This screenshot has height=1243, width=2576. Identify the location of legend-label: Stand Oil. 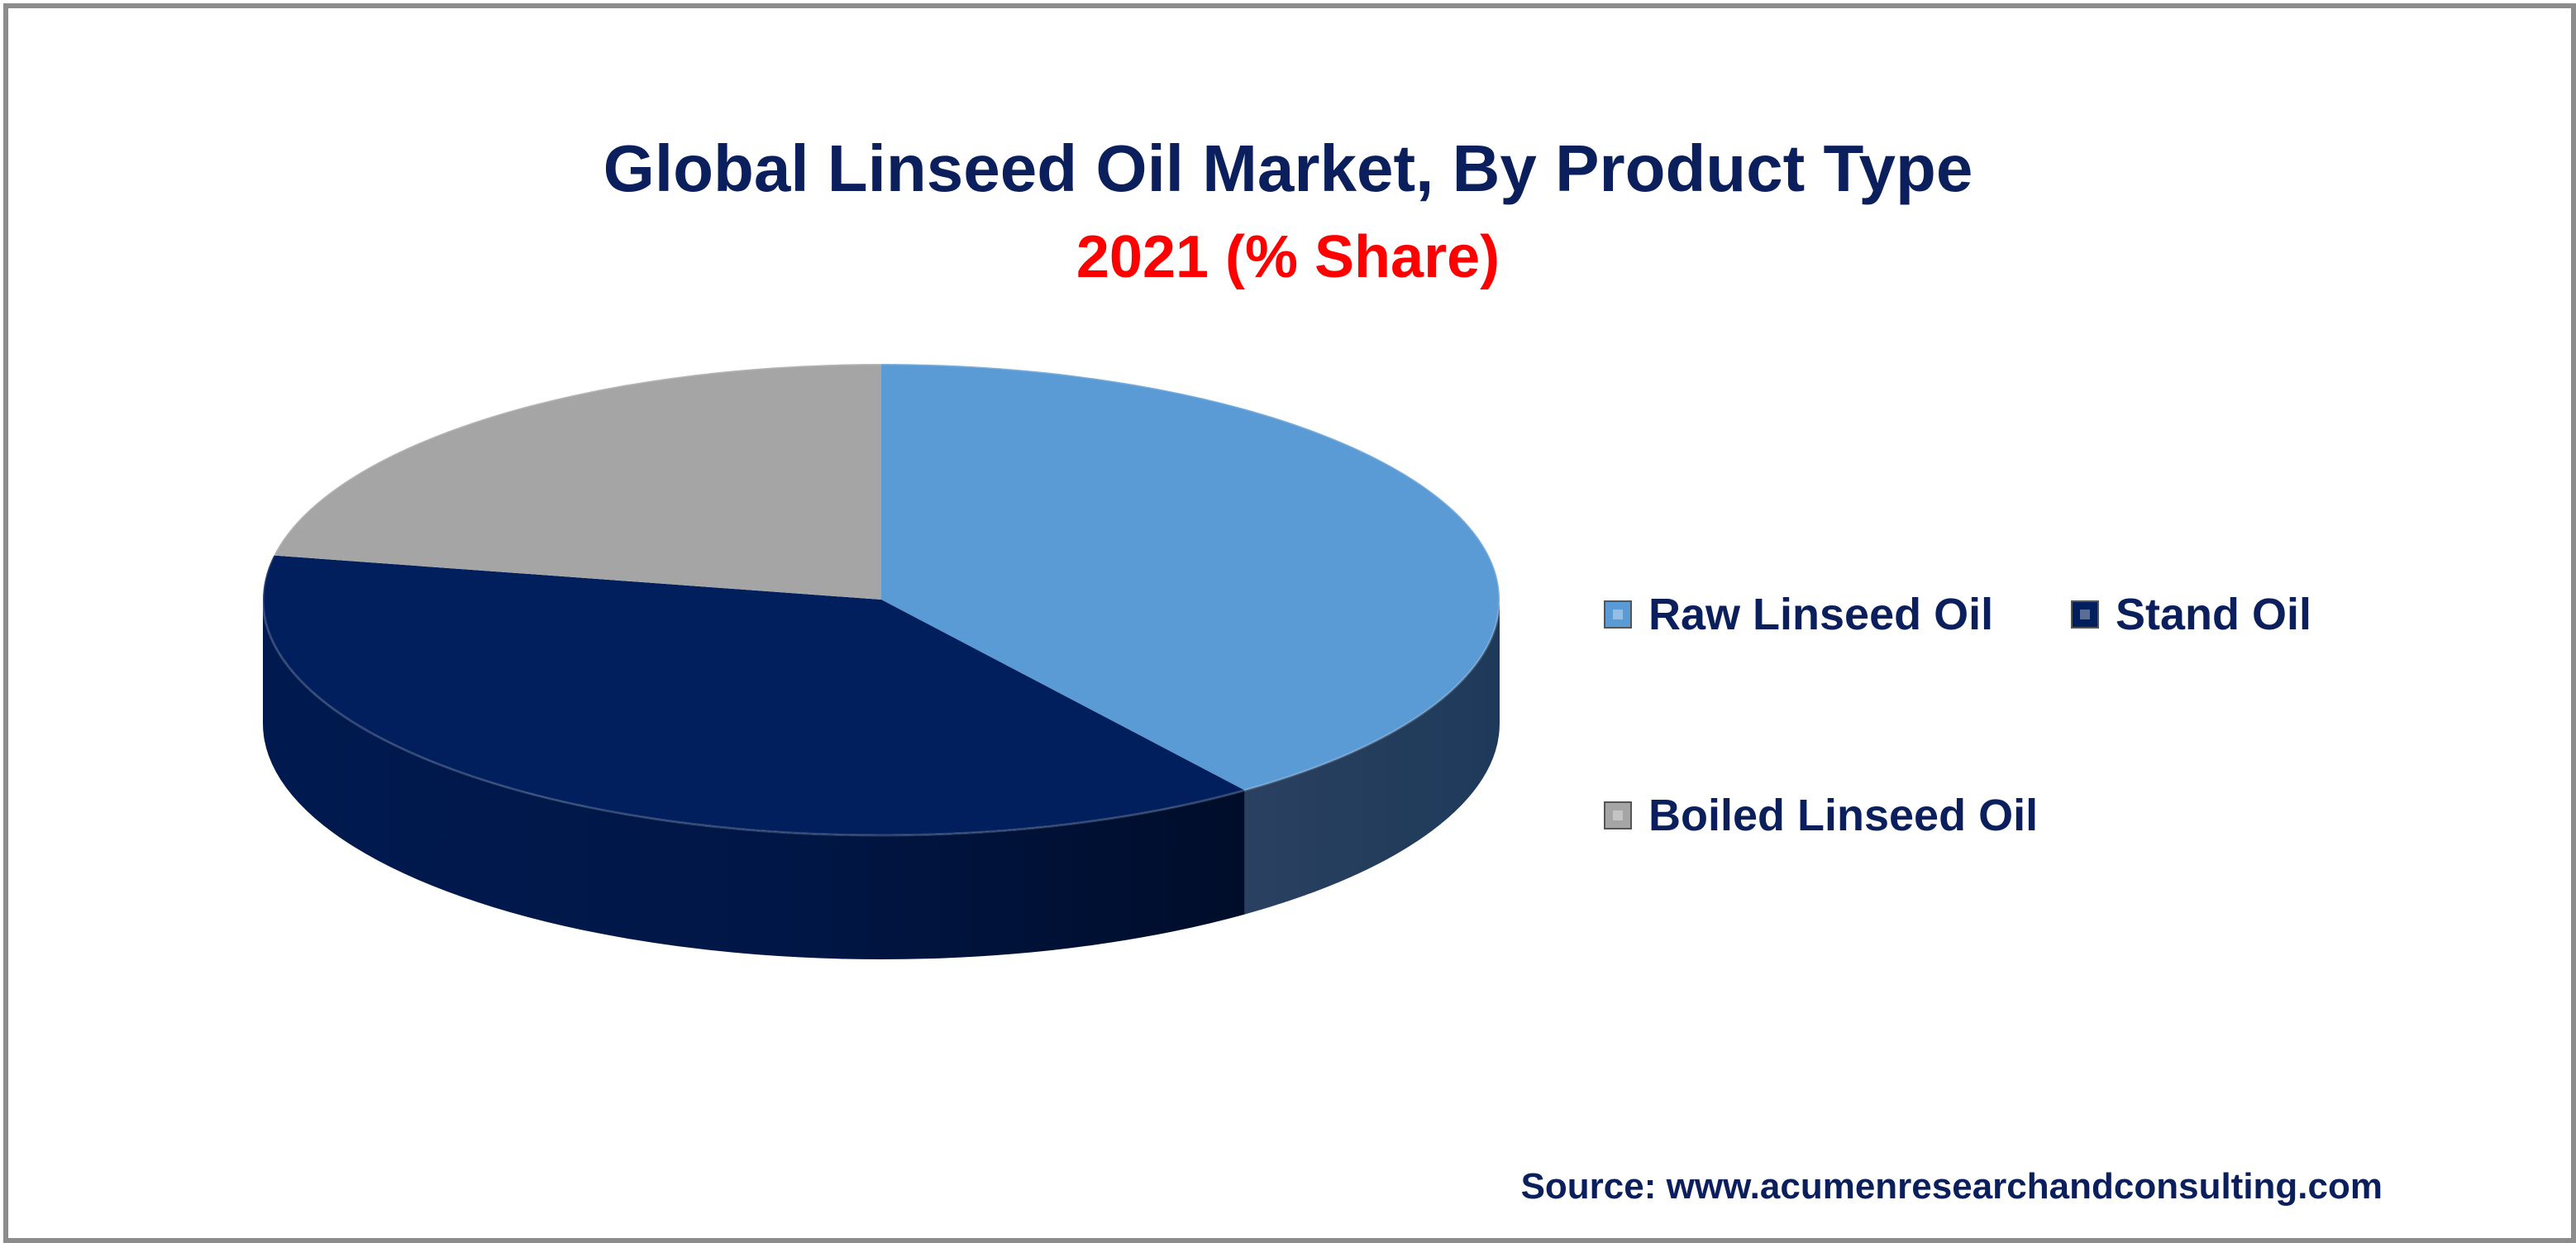
(2214, 614).